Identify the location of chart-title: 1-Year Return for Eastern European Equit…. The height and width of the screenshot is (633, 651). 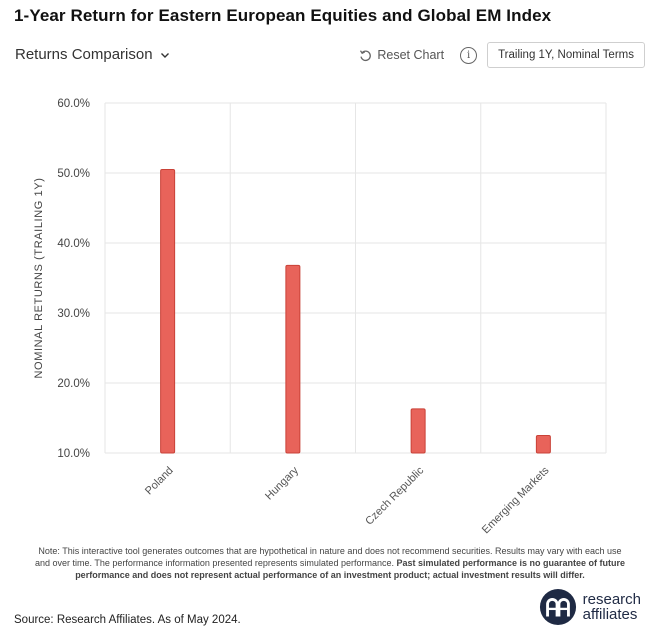
(283, 15).